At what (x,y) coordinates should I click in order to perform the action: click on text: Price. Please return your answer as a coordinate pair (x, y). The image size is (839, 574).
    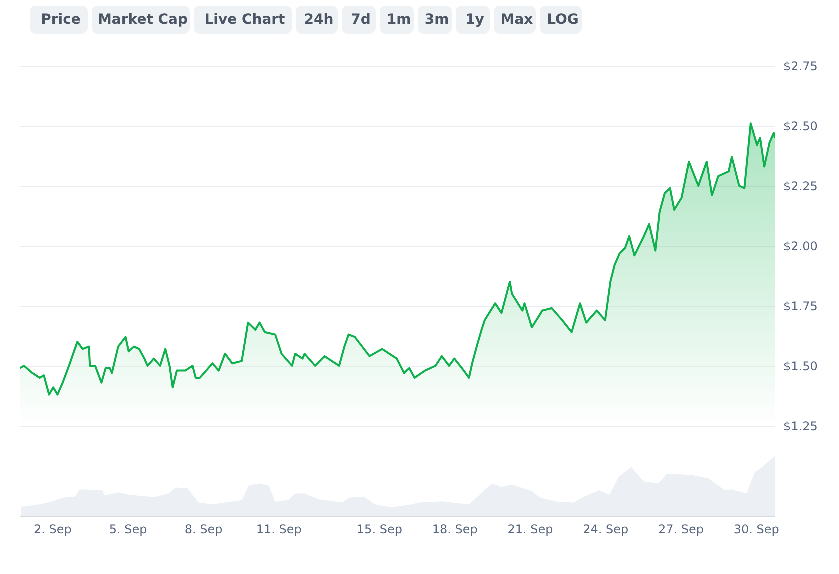
    Looking at the image, I should click on (61, 20).